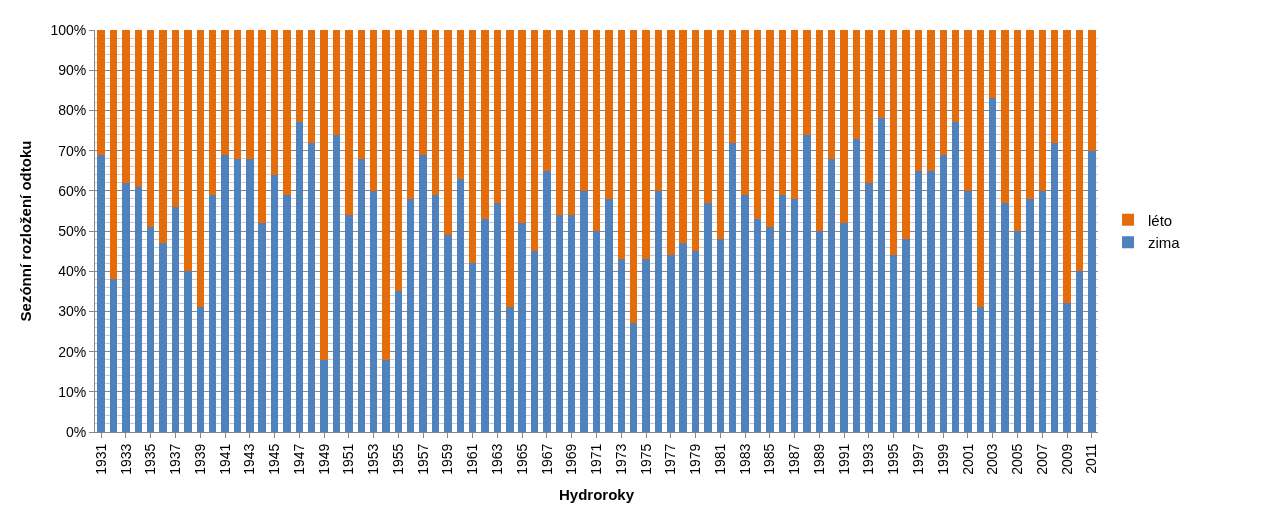 This screenshot has height=532, width=1268. What do you see at coordinates (274, 459) in the screenshot?
I see `x-tick-label: 1945` at bounding box center [274, 459].